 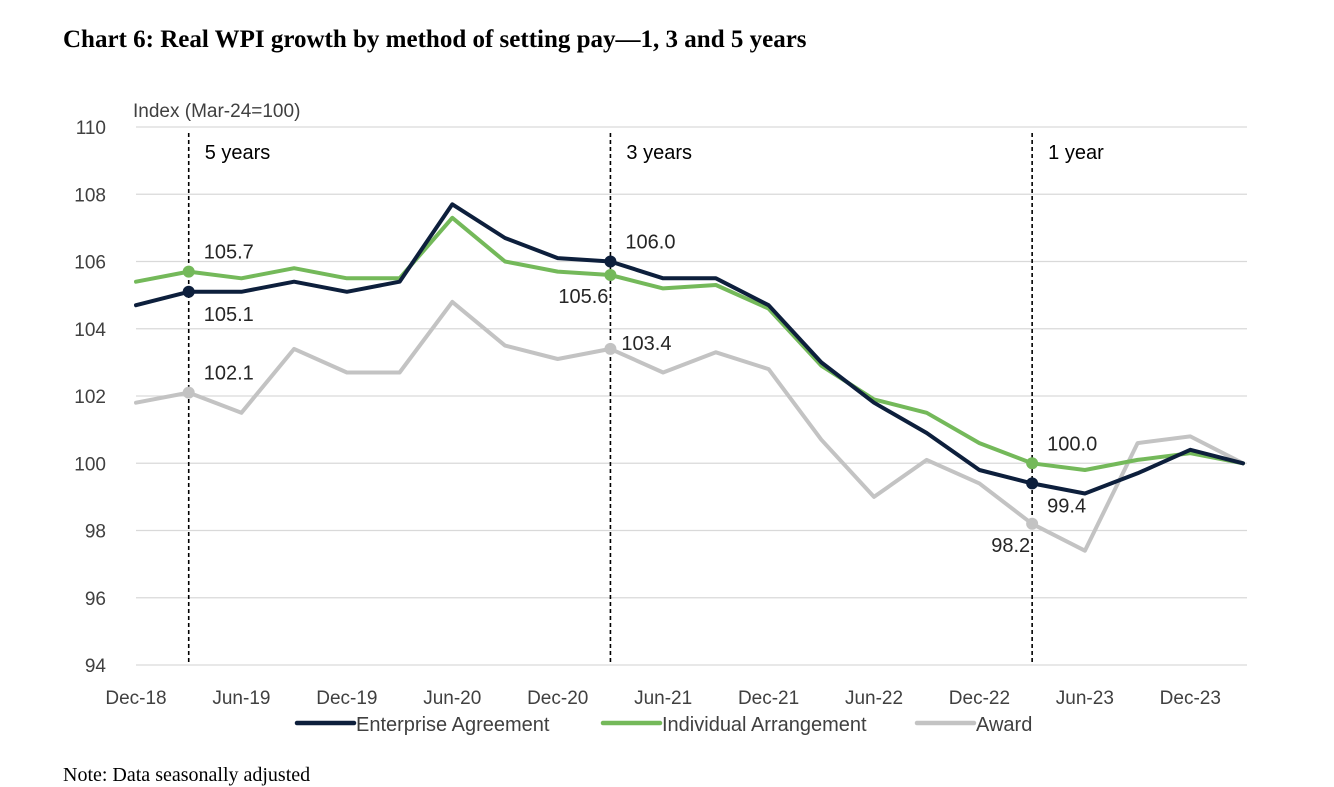 I want to click on legend-label: Award, so click(x=1004, y=725).